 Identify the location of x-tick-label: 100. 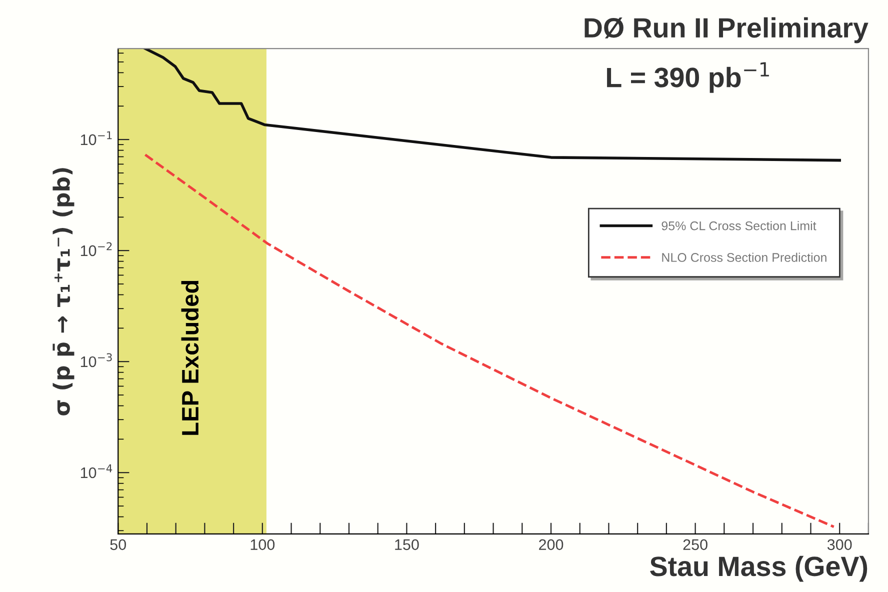
(262, 544).